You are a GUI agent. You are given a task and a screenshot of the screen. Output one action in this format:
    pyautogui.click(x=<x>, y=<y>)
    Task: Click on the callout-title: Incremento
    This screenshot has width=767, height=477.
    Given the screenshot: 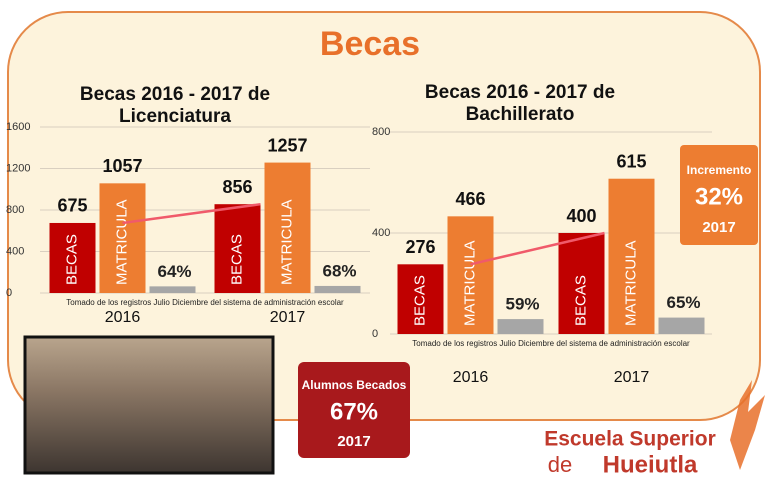 What is the action you would take?
    pyautogui.click(x=719, y=170)
    